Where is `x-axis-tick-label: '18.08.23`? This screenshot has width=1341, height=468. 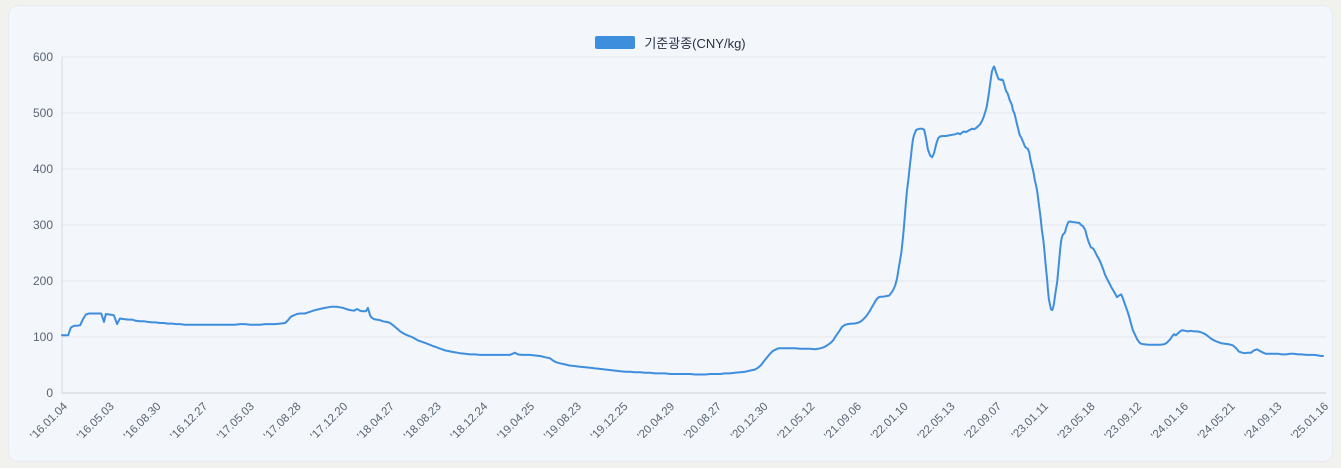
x-axis-tick-label: '18.08.23 is located at coordinates (423, 422).